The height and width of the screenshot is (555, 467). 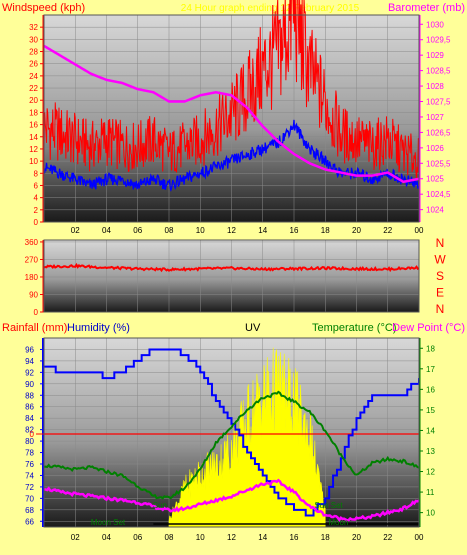 What do you see at coordinates (419, 230) in the screenshot?
I see `wind-x-tick-label: 00` at bounding box center [419, 230].